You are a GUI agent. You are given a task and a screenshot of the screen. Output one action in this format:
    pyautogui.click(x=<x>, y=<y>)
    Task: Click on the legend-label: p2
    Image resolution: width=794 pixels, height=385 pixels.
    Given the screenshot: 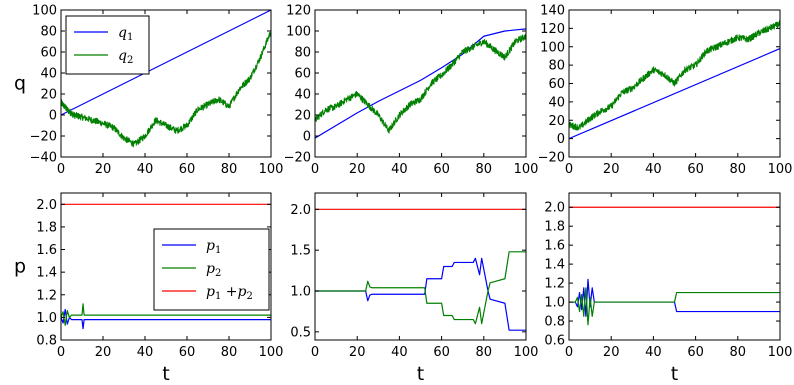 What is the action you would take?
    pyautogui.click(x=213, y=270)
    